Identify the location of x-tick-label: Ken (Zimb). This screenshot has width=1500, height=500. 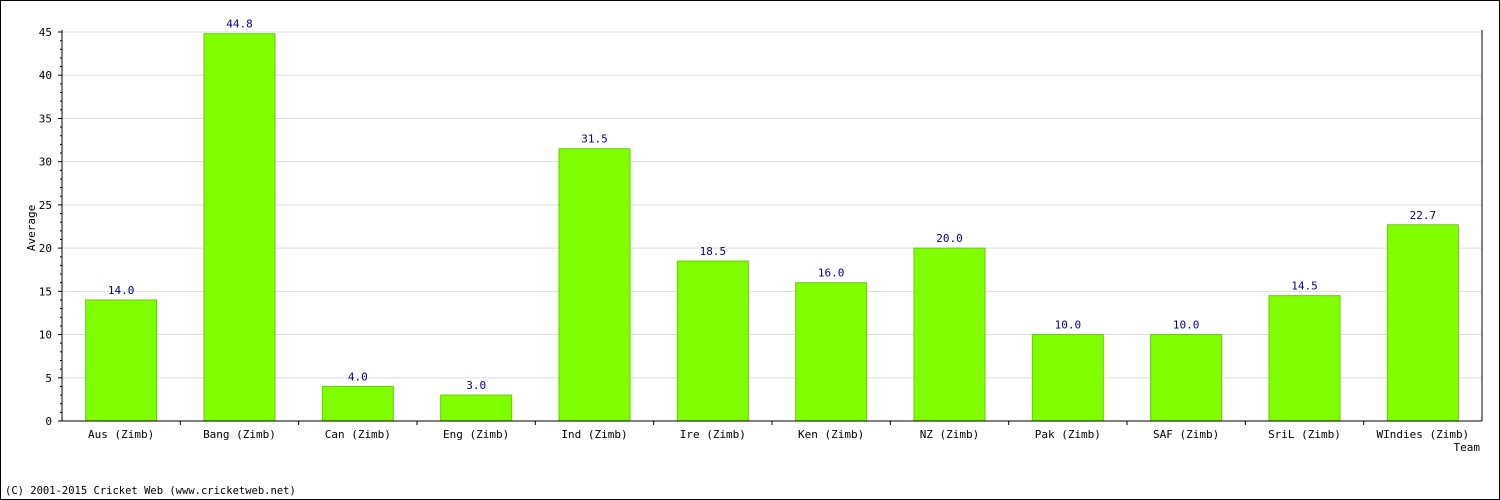
(831, 434).